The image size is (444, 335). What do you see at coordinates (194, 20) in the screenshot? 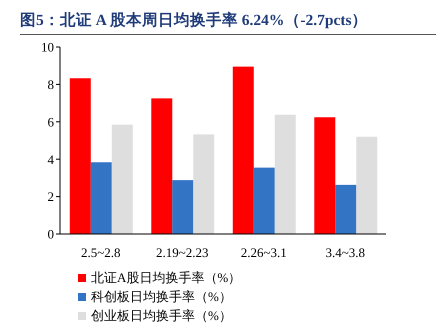
I see `chart-title: 图5：北证 A 股本周日均换手率 6.24%（-2.7pcts）` at bounding box center [194, 20].